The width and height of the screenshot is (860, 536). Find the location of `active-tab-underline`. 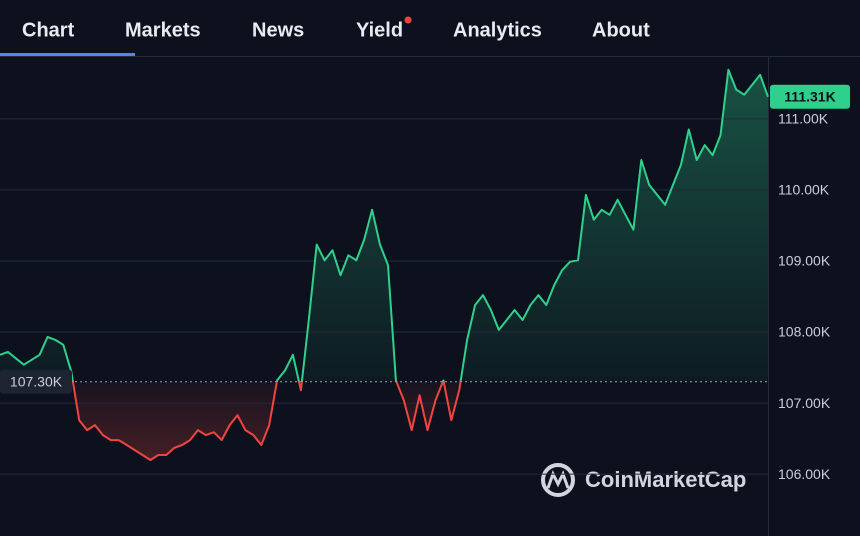

active-tab-underline is located at coordinates (67, 54).